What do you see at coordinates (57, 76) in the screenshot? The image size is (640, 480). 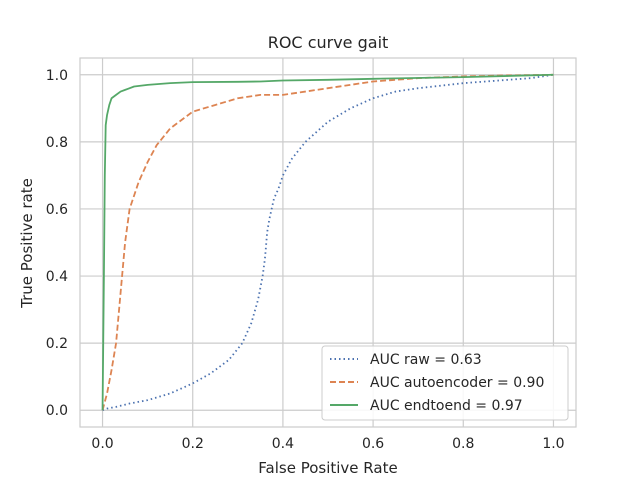 I see `y-tick-label: 1.0` at bounding box center [57, 76].